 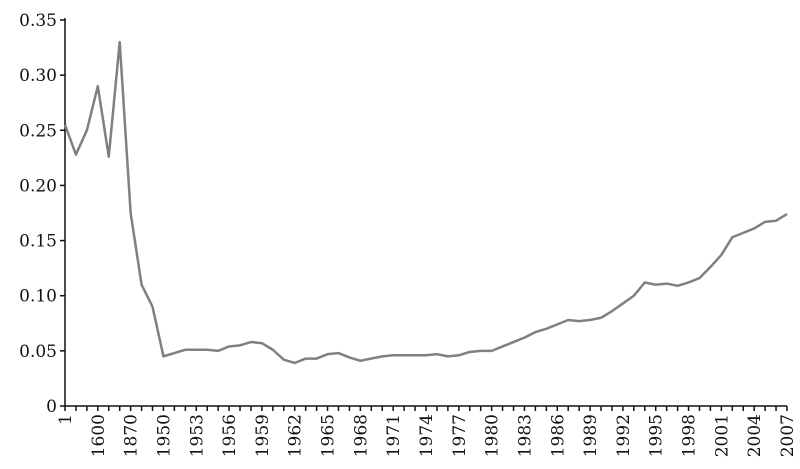 What do you see at coordinates (690, 435) in the screenshot?
I see `x-tick-label: 1998` at bounding box center [690, 435].